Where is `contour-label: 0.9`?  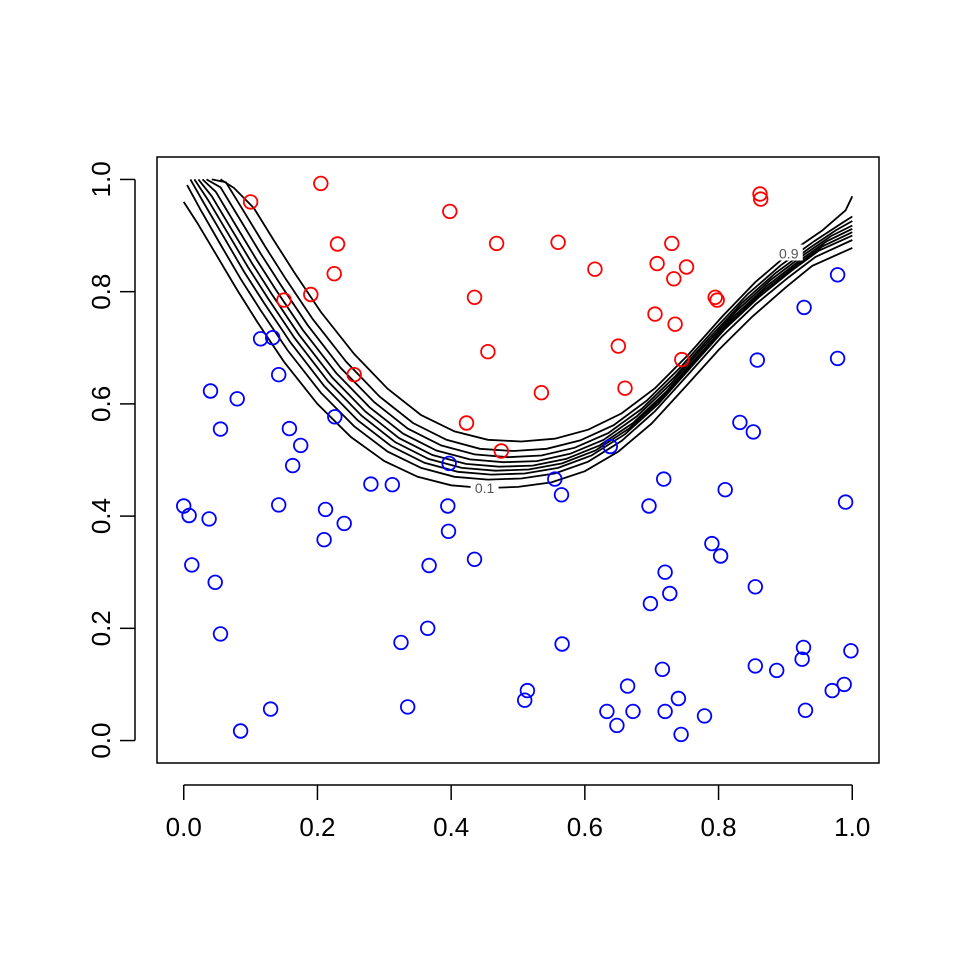
contour-label: 0.9 is located at coordinates (789, 254).